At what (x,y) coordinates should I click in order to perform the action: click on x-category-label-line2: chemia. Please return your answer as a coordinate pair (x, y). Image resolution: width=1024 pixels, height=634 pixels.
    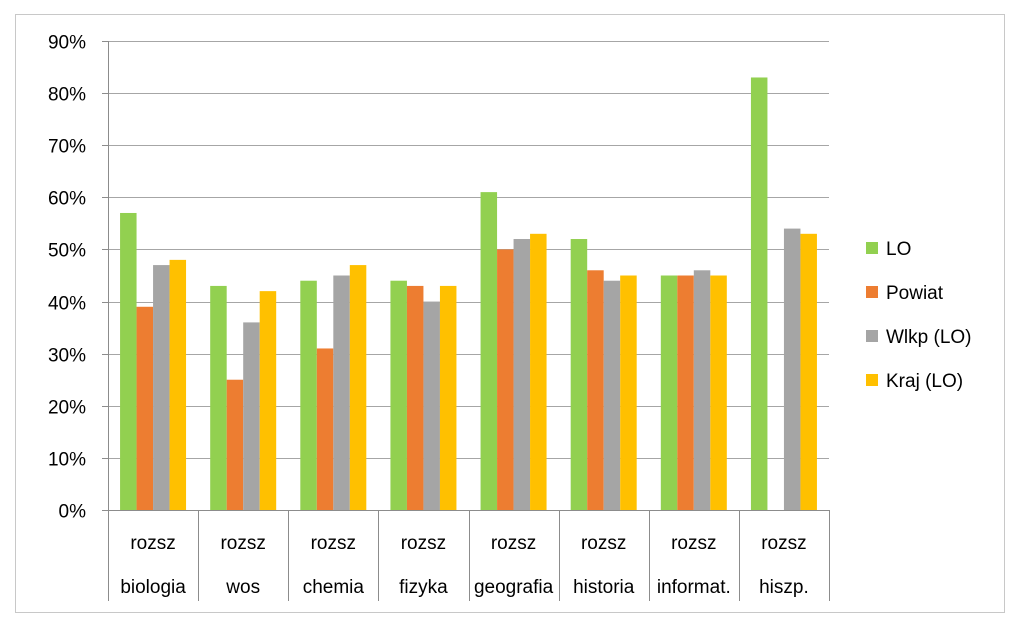
    Looking at the image, I should click on (334, 587).